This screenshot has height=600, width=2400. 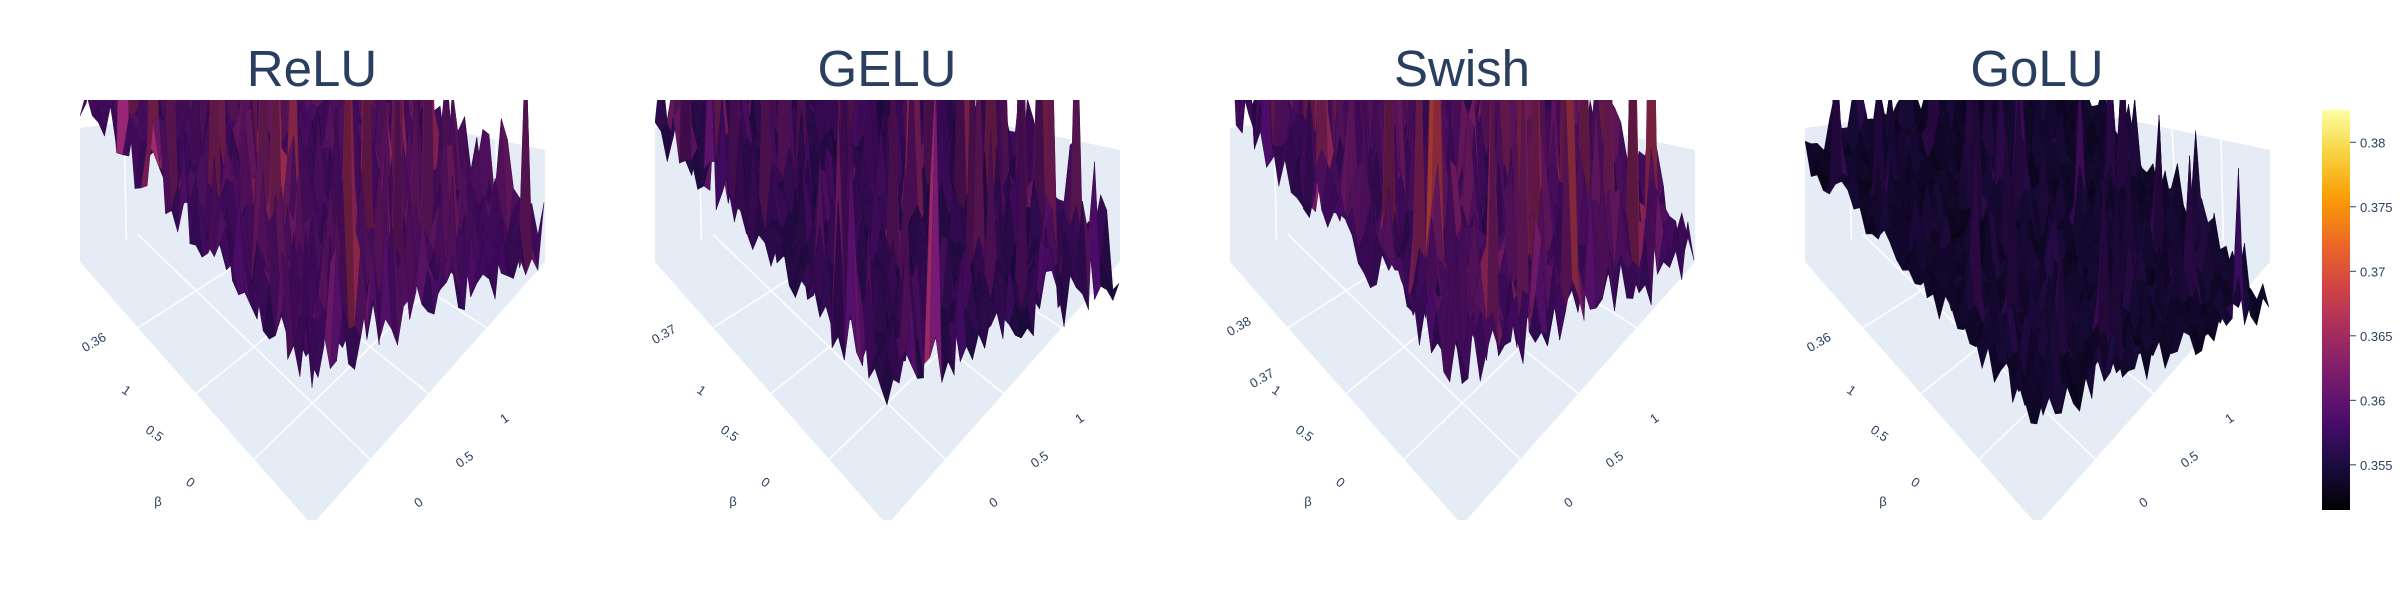 What do you see at coordinates (464, 459) in the screenshot?
I see `right-axis-tick: 0.5` at bounding box center [464, 459].